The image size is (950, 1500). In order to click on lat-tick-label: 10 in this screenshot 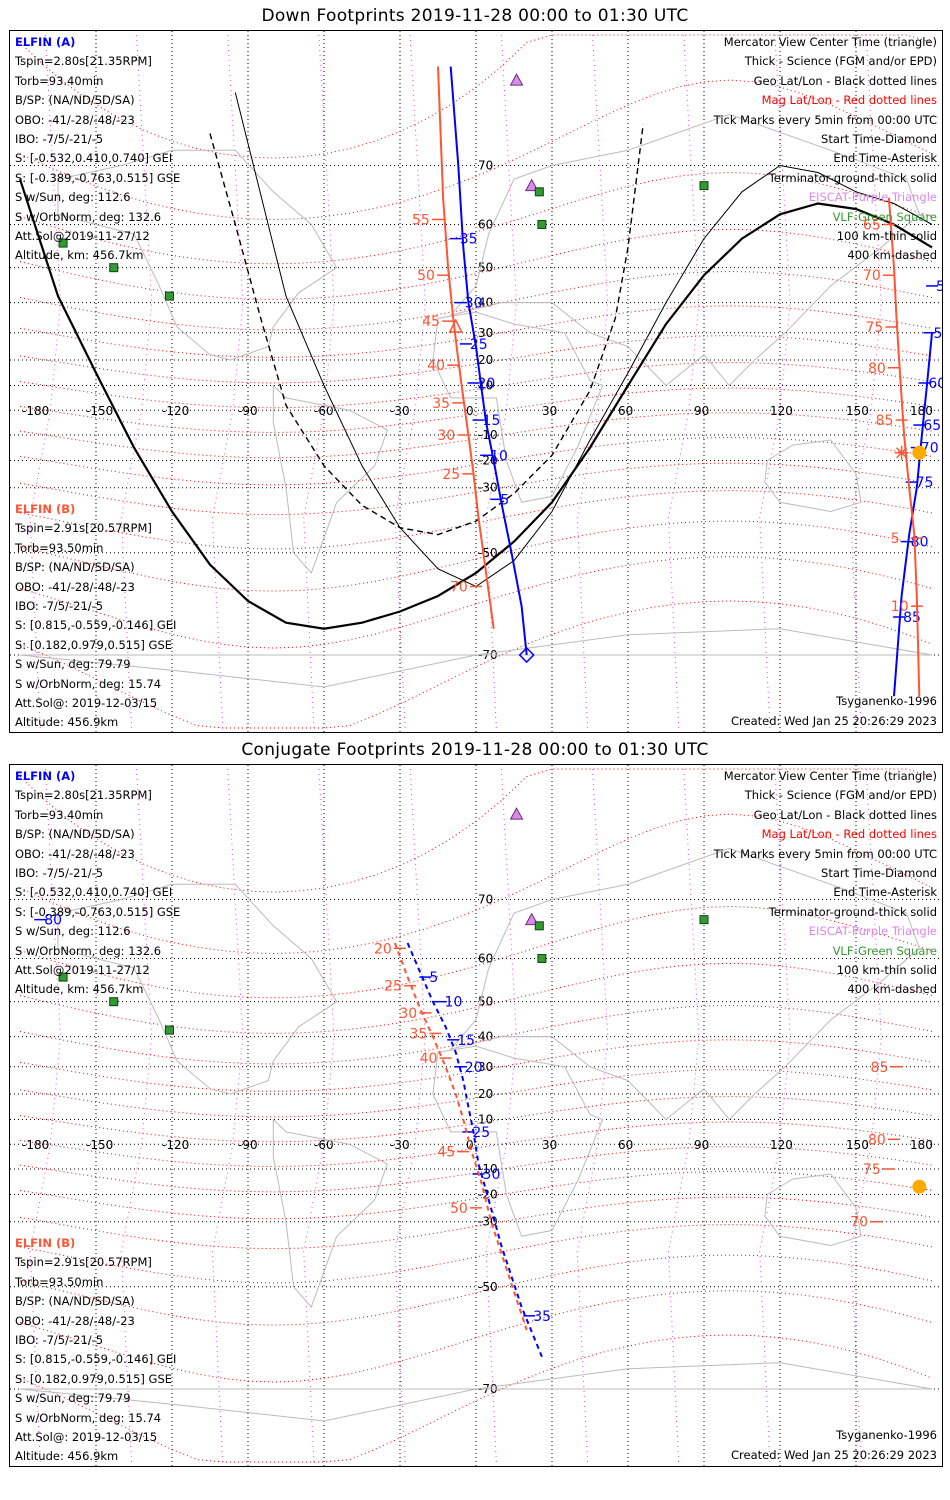, I will do `click(485, 1119)`.